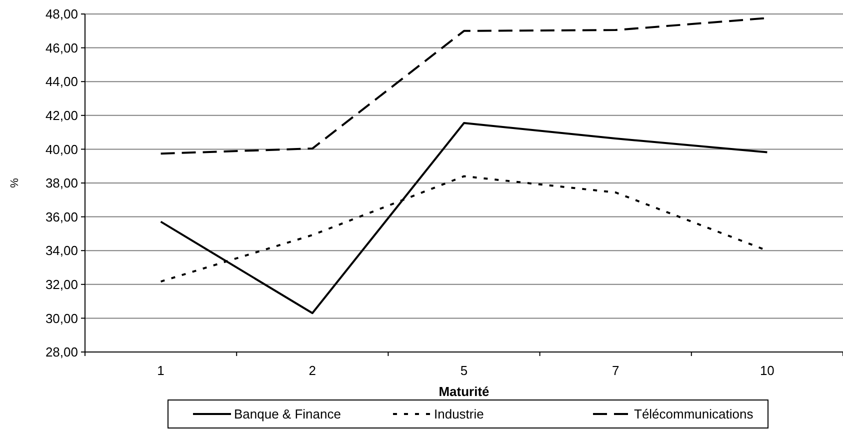 The width and height of the screenshot is (843, 441). Describe the element at coordinates (61, 216) in the screenshot. I see `y-tick-label: 36,00` at that location.